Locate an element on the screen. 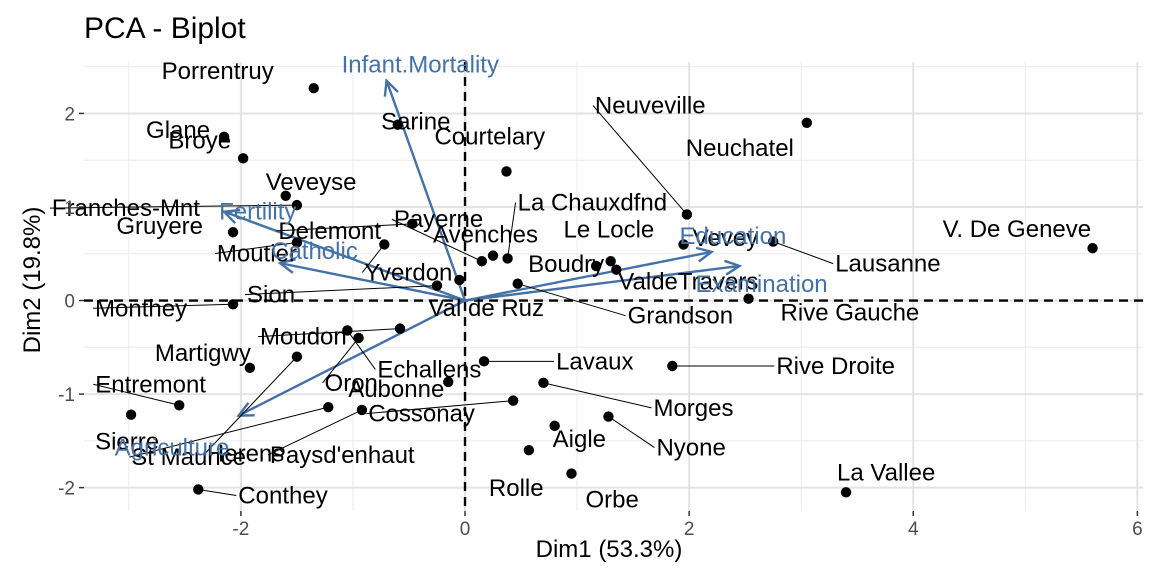 This screenshot has width=1152, height=576. point-label: Delemont is located at coordinates (329, 231).